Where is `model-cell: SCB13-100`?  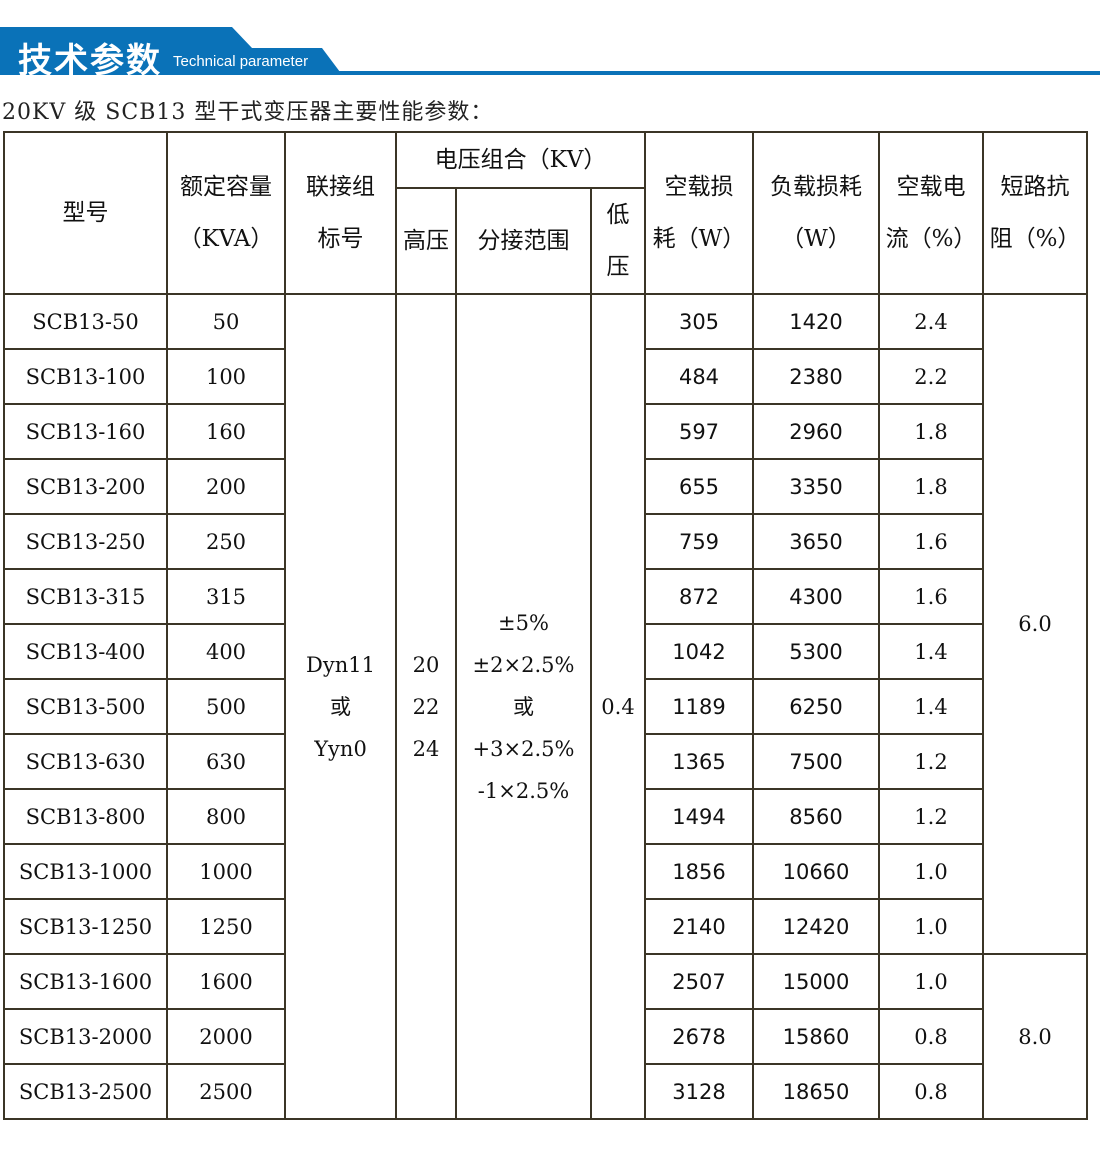
model-cell: SCB13-100 is located at coordinates (85, 376).